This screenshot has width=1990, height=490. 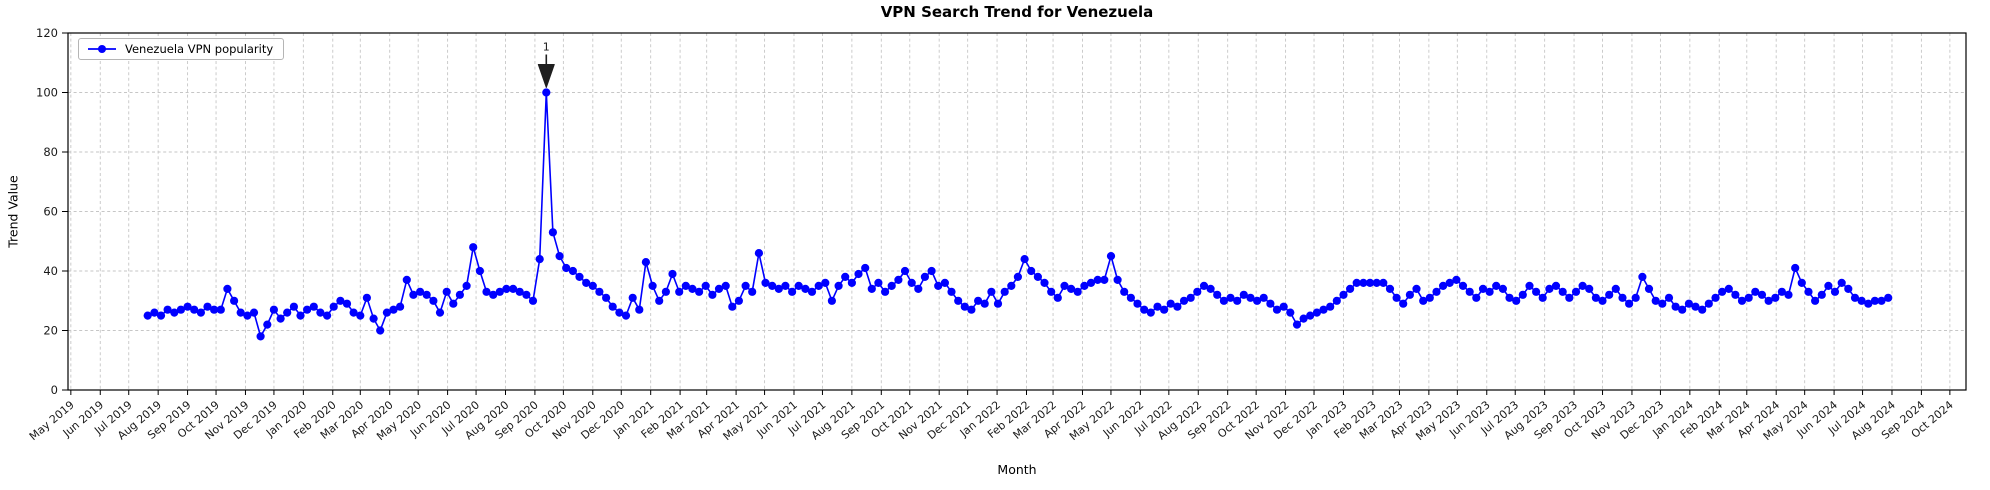 I want to click on y-axis: 0 20 40 60 80 100 120, so click(x=52, y=211).